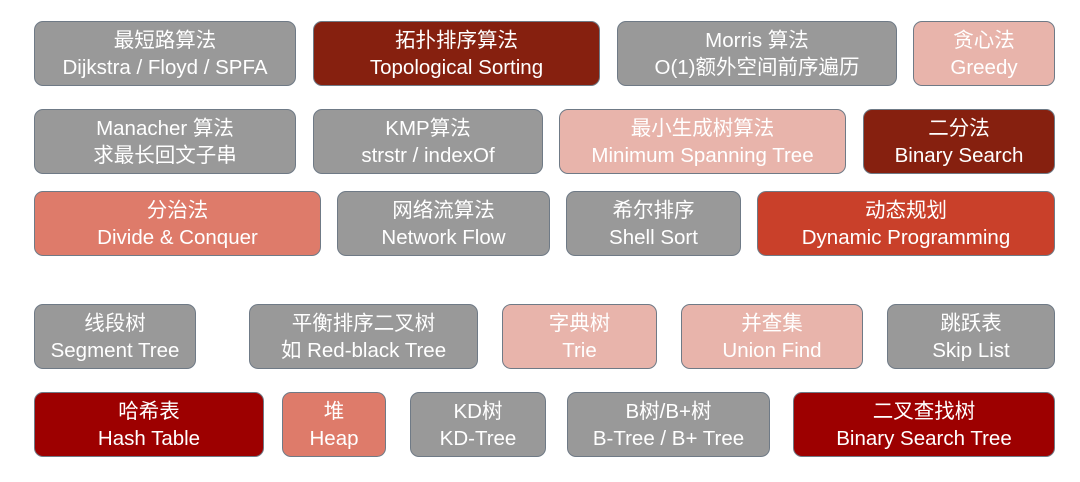  Describe the element at coordinates (579, 350) in the screenshot. I see `tile-subtitle: Trie` at that location.